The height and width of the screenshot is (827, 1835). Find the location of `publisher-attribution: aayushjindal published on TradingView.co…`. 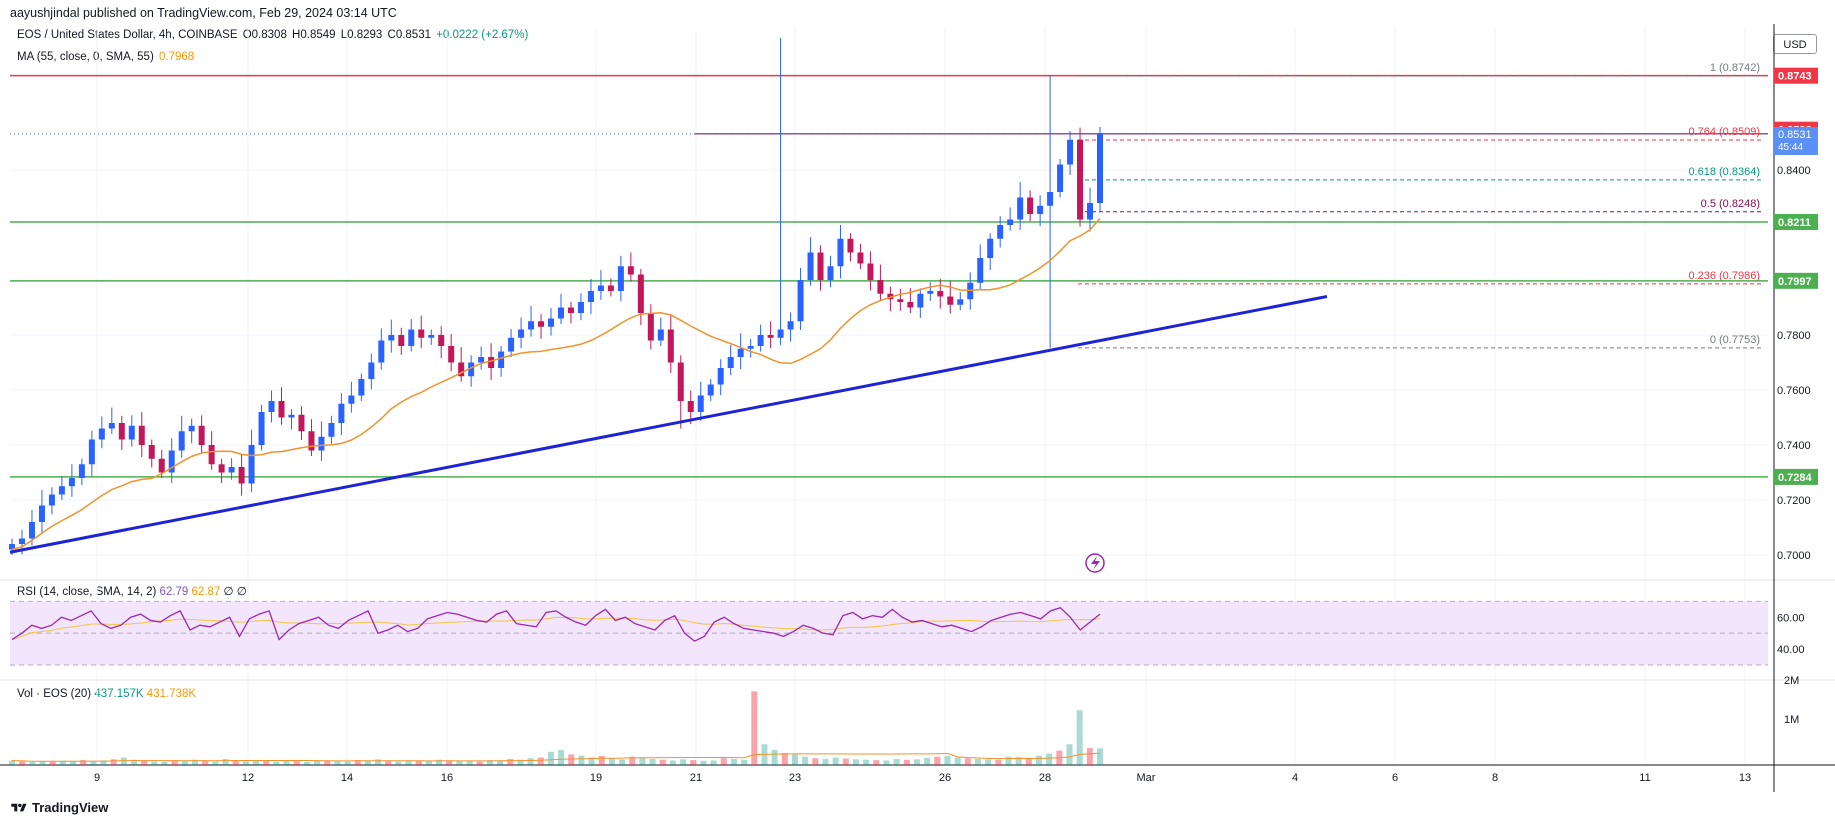

publisher-attribution: aayushjindal published on TradingView.co… is located at coordinates (203, 13).